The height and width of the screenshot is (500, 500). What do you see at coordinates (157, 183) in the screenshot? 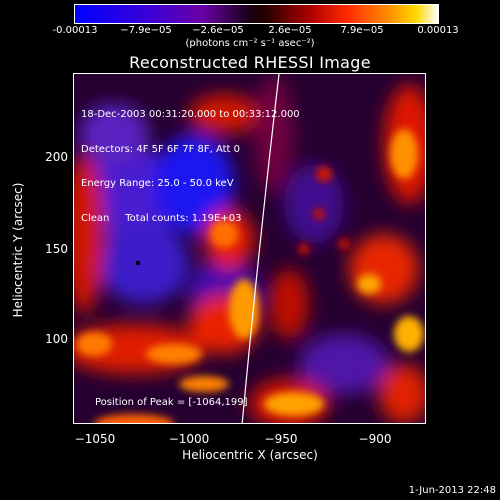
I see `info-line-energy: Energy Range: 25.0 - 50.0 keV` at bounding box center [157, 183].